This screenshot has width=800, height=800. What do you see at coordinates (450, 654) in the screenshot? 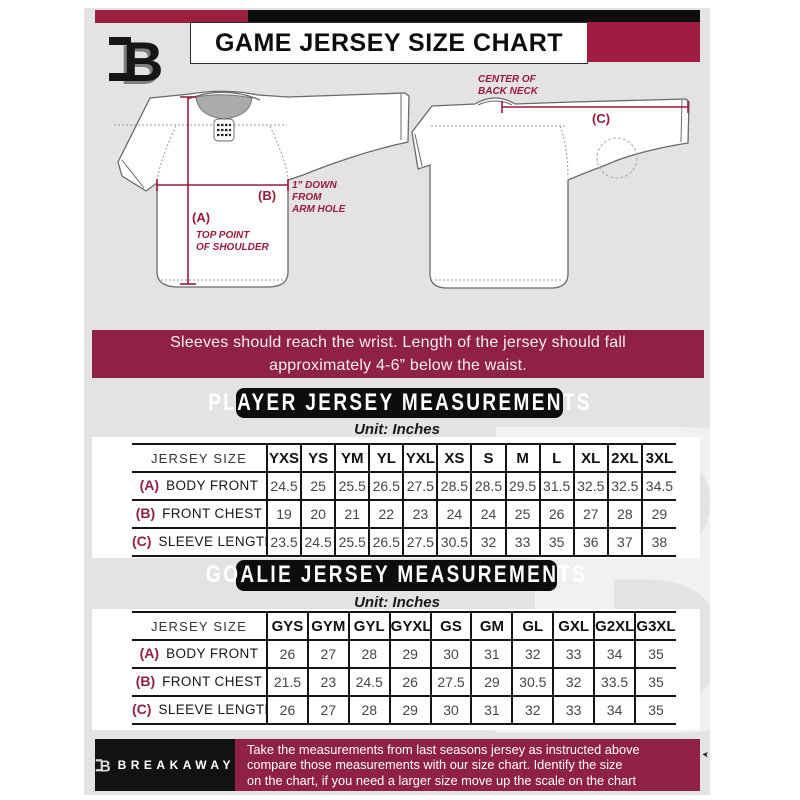
I see `value-cell: 30` at bounding box center [450, 654].